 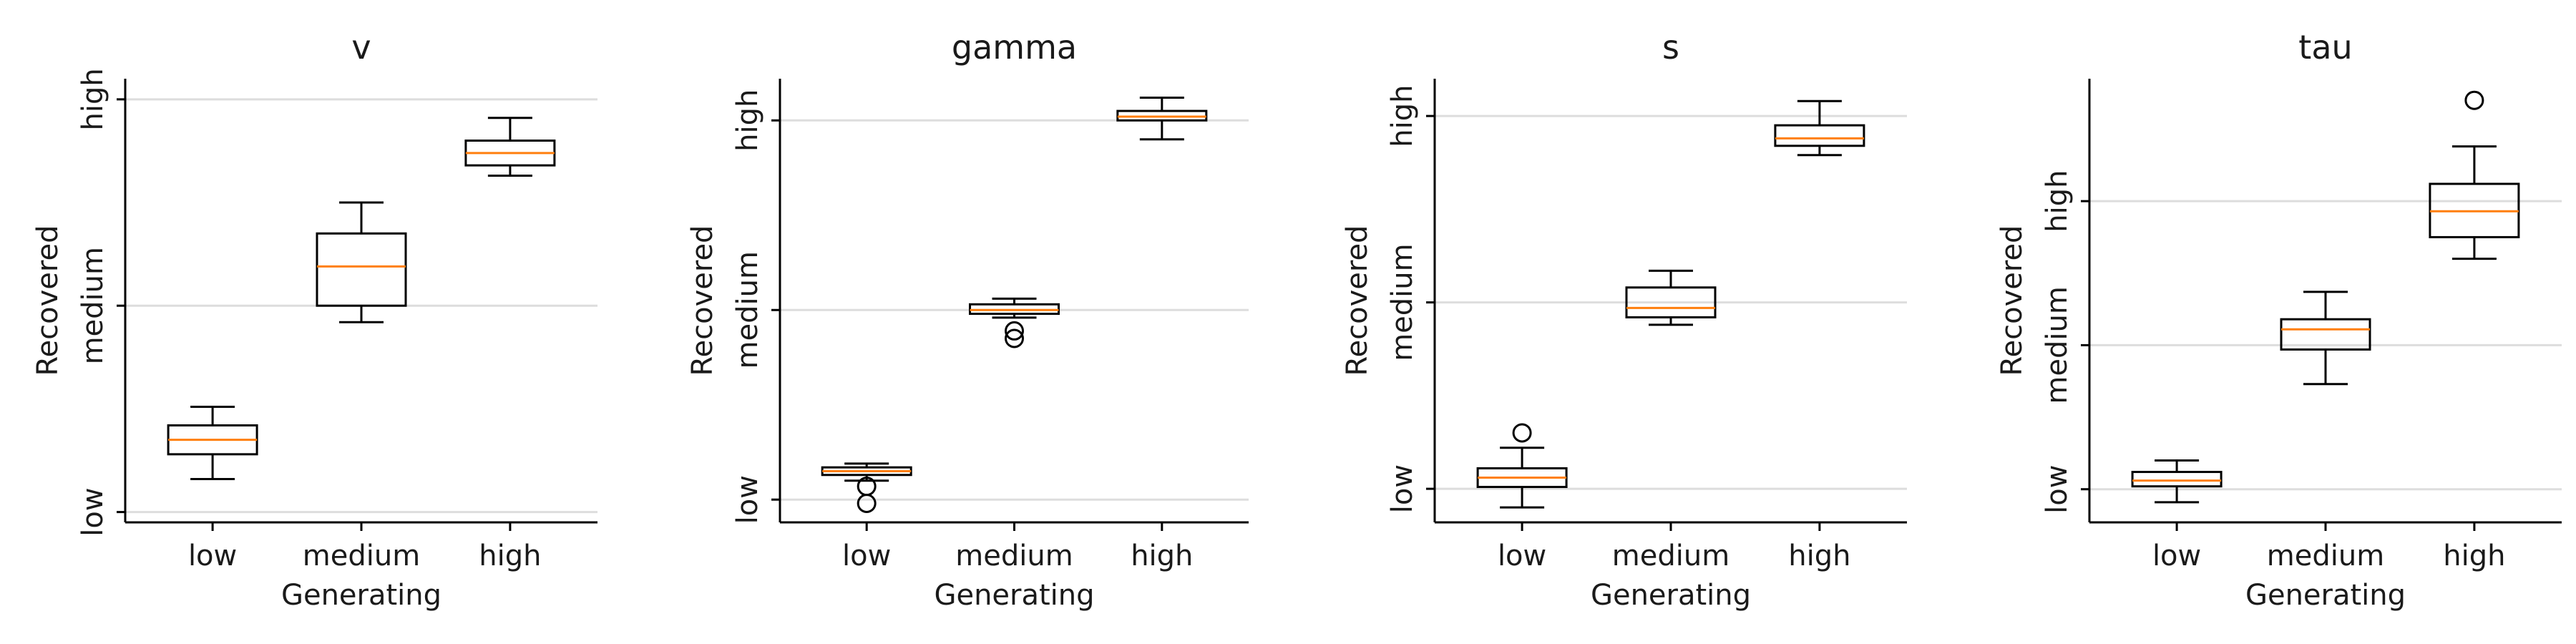 What do you see at coordinates (1014, 48) in the screenshot?
I see `panel-title: gamma` at bounding box center [1014, 48].